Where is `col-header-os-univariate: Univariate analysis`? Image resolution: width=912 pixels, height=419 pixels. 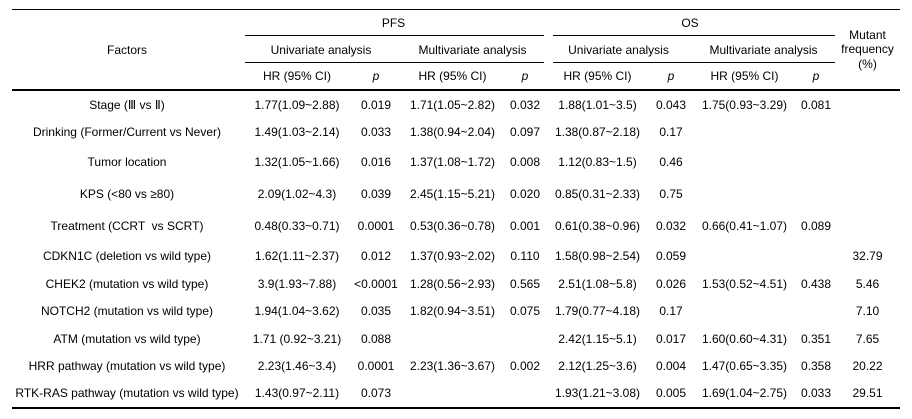
col-header-os-univariate: Univariate analysis is located at coordinates (618, 49).